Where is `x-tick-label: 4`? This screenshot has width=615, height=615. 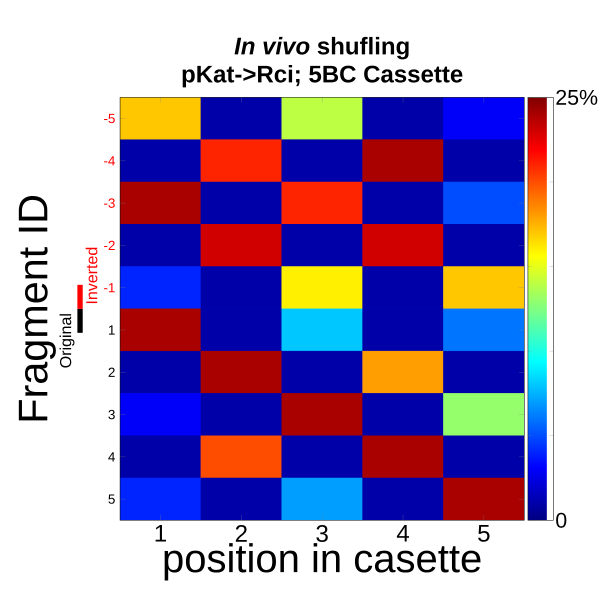 x-tick-label: 4 is located at coordinates (402, 533).